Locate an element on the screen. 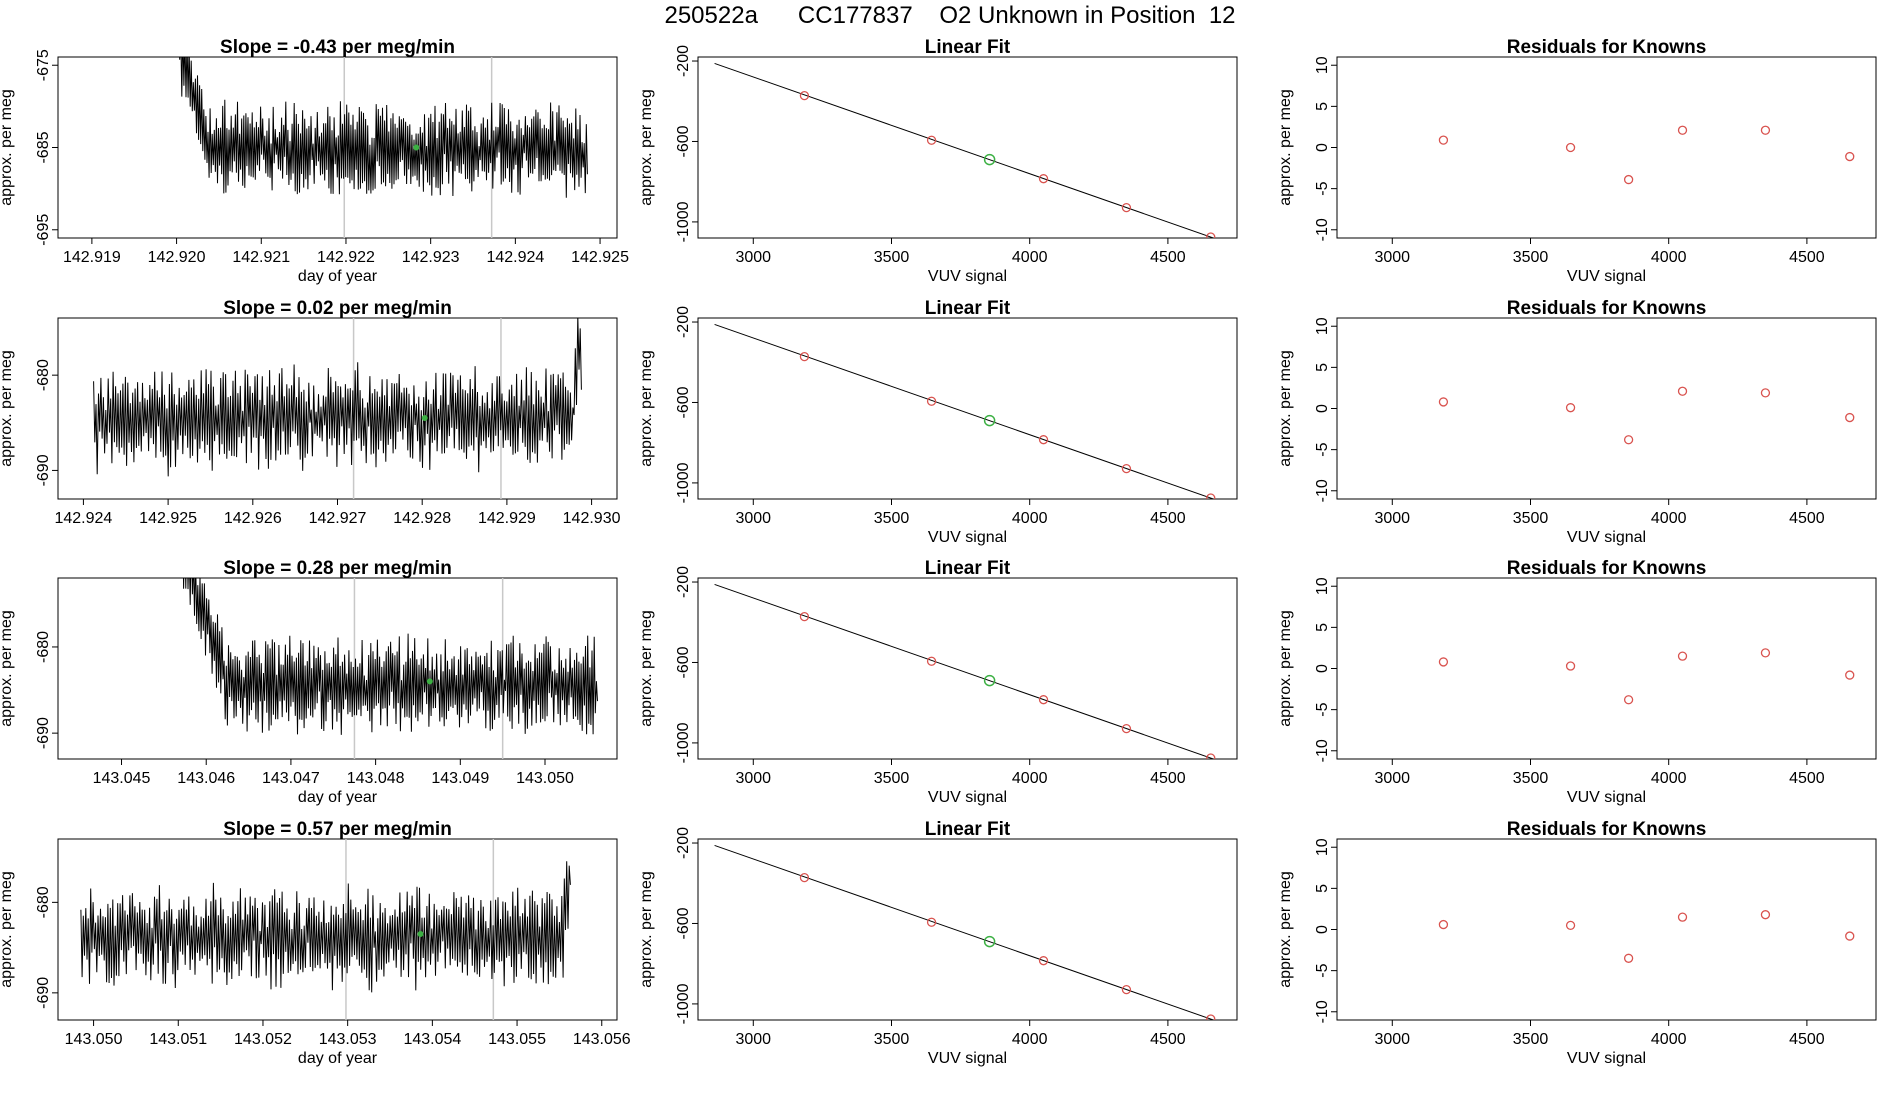 This screenshot has width=1900, height=1100. x-tick-label: 143.051 is located at coordinates (178, 1039).